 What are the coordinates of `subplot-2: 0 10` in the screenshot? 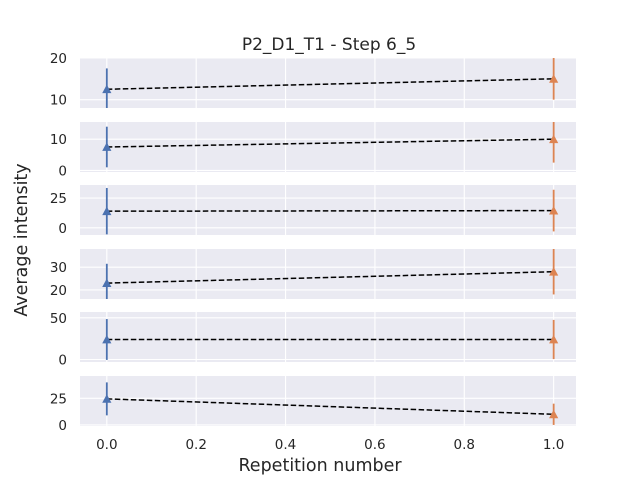 It's located at (313, 150).